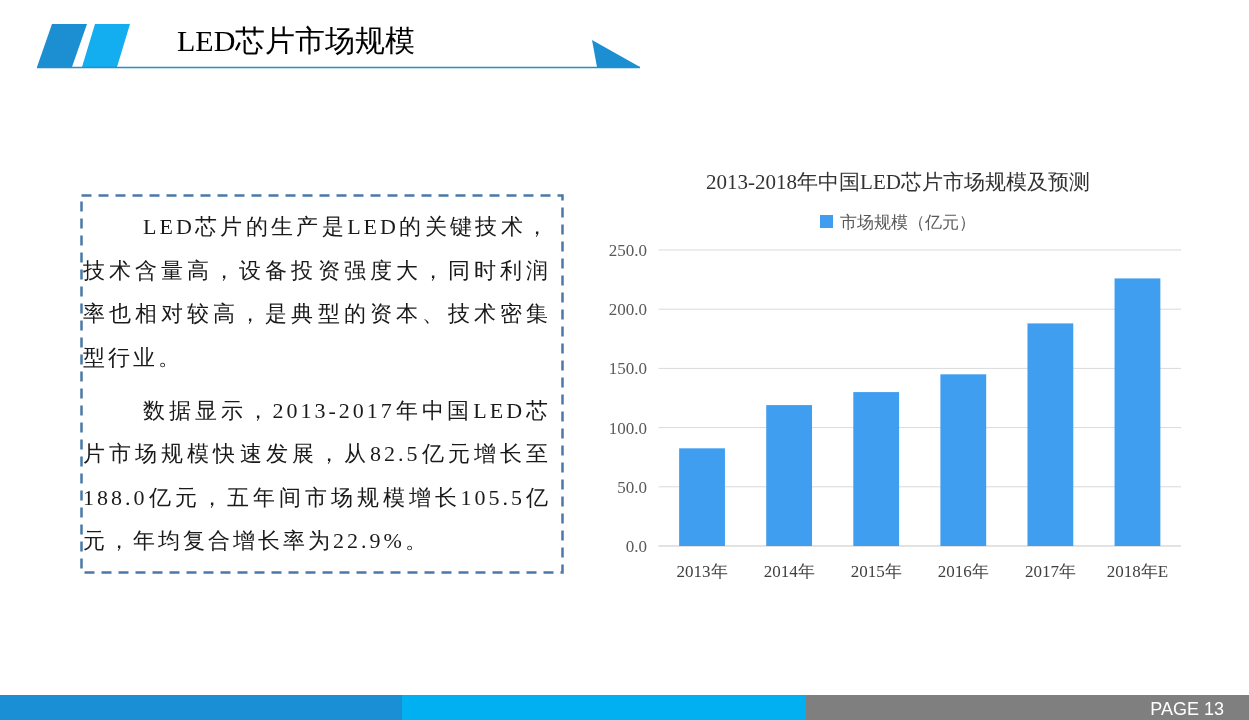 This screenshot has width=1249, height=720. Describe the element at coordinates (908, 222) in the screenshot. I see `legend-label: 市场规模（亿元）` at that location.